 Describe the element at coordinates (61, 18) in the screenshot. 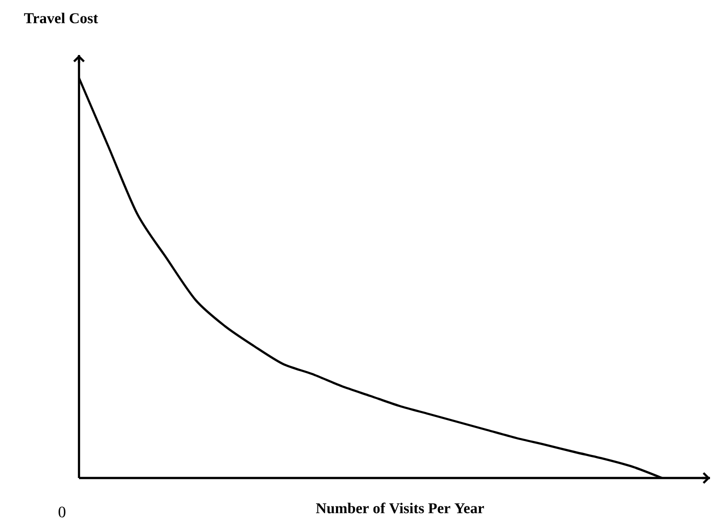

I see `y-axis-title: Travel Cost` at that location.